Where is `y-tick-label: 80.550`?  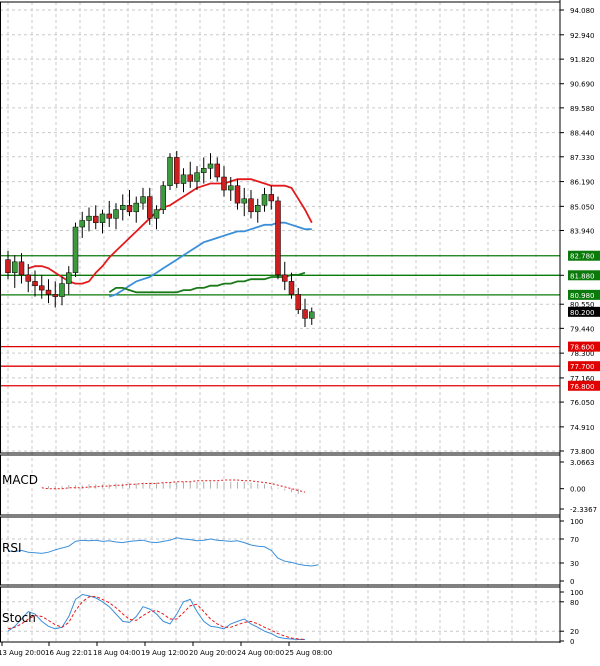 y-tick-label: 80.550 is located at coordinates (582, 305).